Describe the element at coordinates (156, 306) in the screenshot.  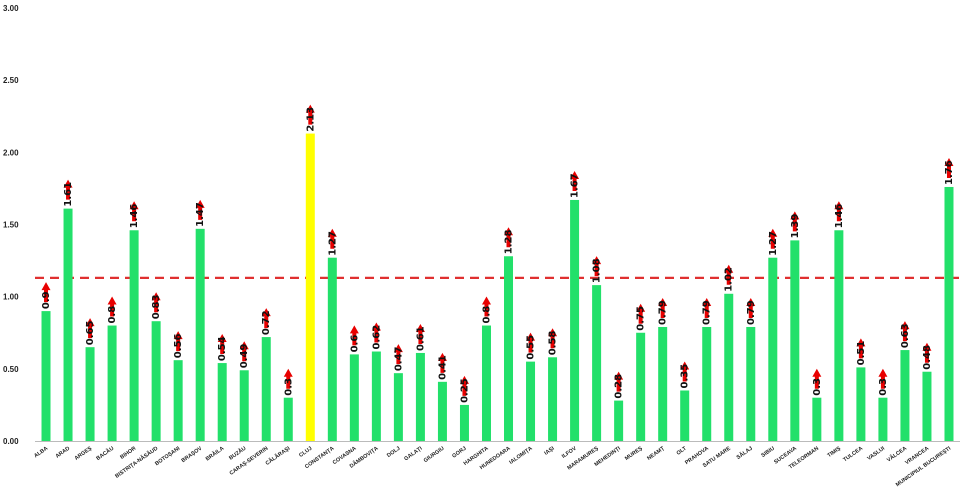
I see `data-label: 0.83` at that location.